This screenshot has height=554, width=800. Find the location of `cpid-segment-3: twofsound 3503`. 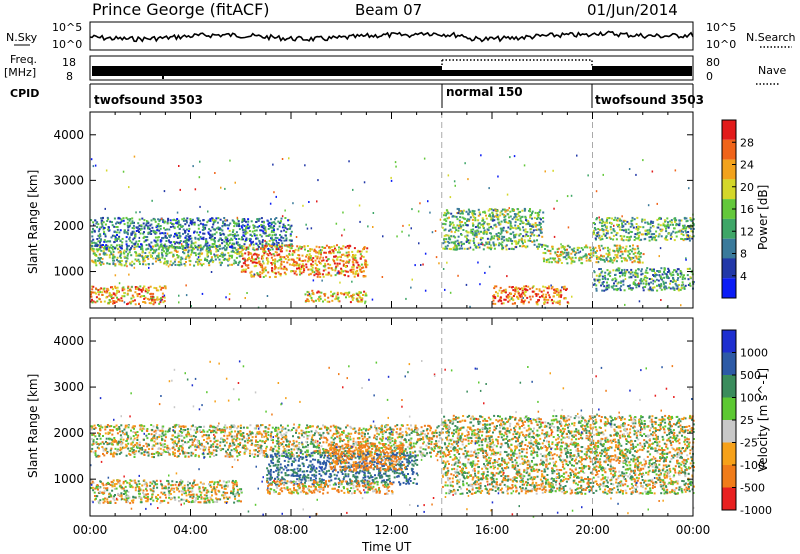

cpid-segment-3: twofsound 3503 is located at coordinates (649, 100).